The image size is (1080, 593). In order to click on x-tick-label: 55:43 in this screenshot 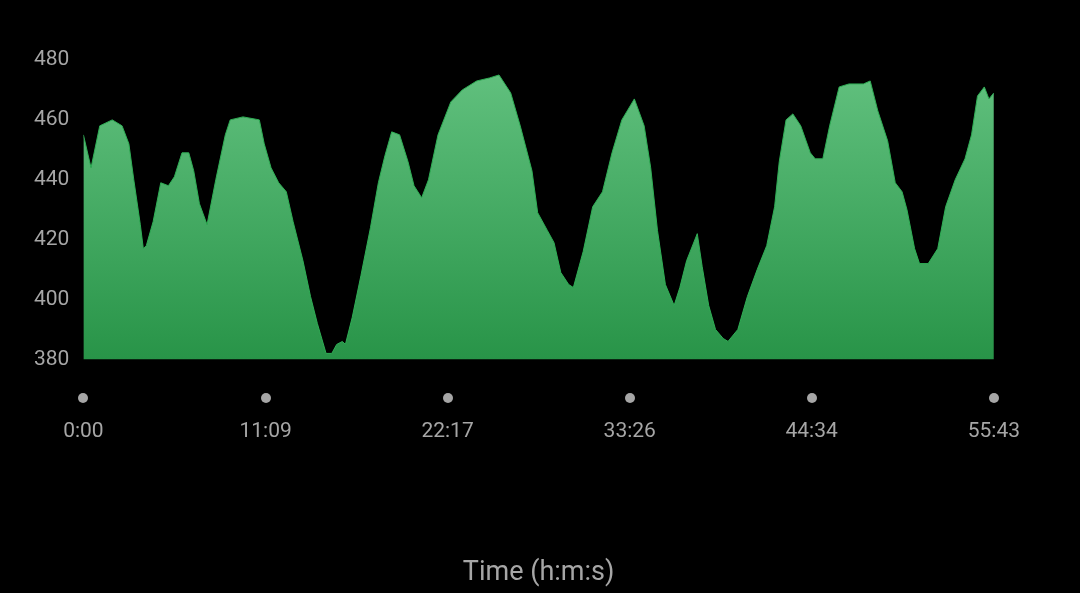, I will do `click(993, 430)`.